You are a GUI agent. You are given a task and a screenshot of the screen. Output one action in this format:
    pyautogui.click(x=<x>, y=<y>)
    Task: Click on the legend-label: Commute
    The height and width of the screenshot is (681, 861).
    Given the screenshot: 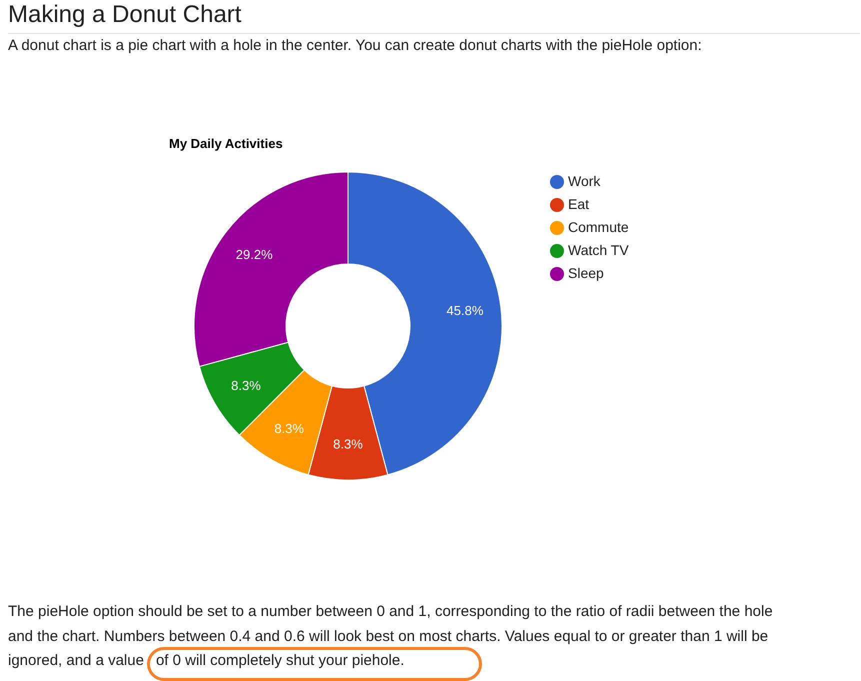 What is the action you would take?
    pyautogui.click(x=598, y=227)
    